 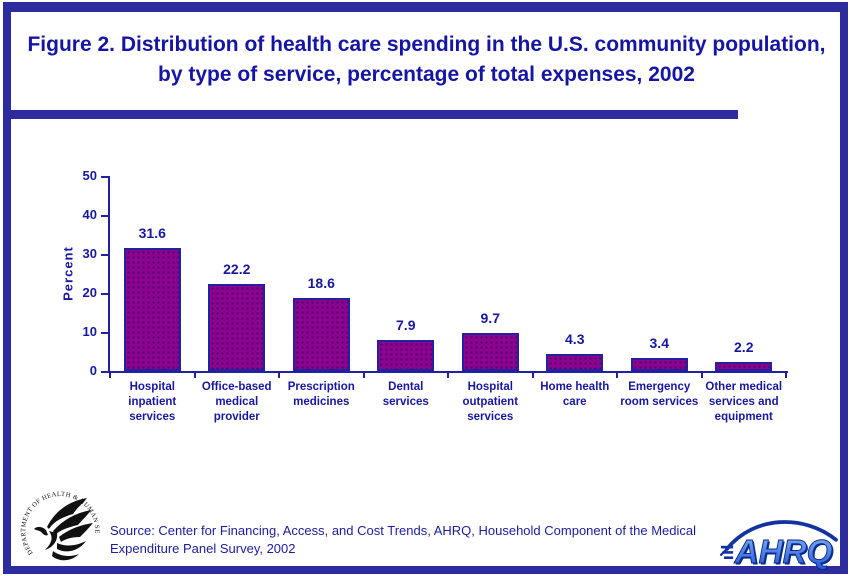 I want to click on y-tick-label: 0, so click(x=93, y=370).